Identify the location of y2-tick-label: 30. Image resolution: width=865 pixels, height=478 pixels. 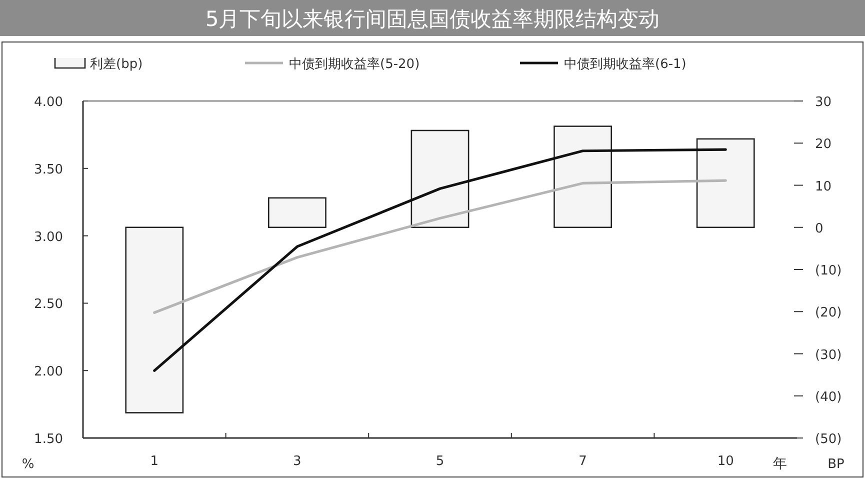
(823, 102).